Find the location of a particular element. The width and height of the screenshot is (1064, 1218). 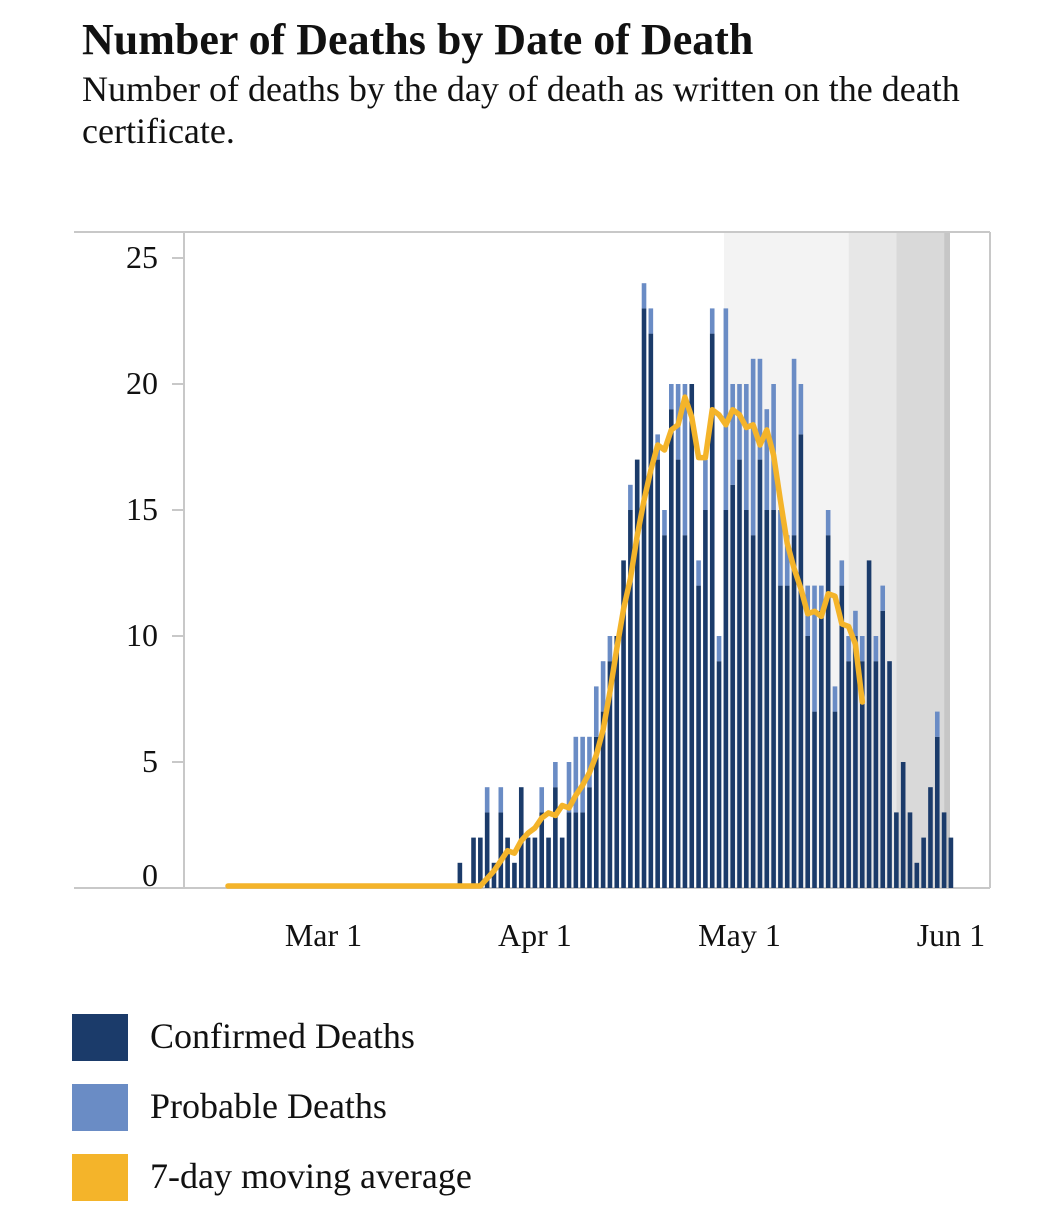

y-tick-label: 0 is located at coordinates (150, 875).